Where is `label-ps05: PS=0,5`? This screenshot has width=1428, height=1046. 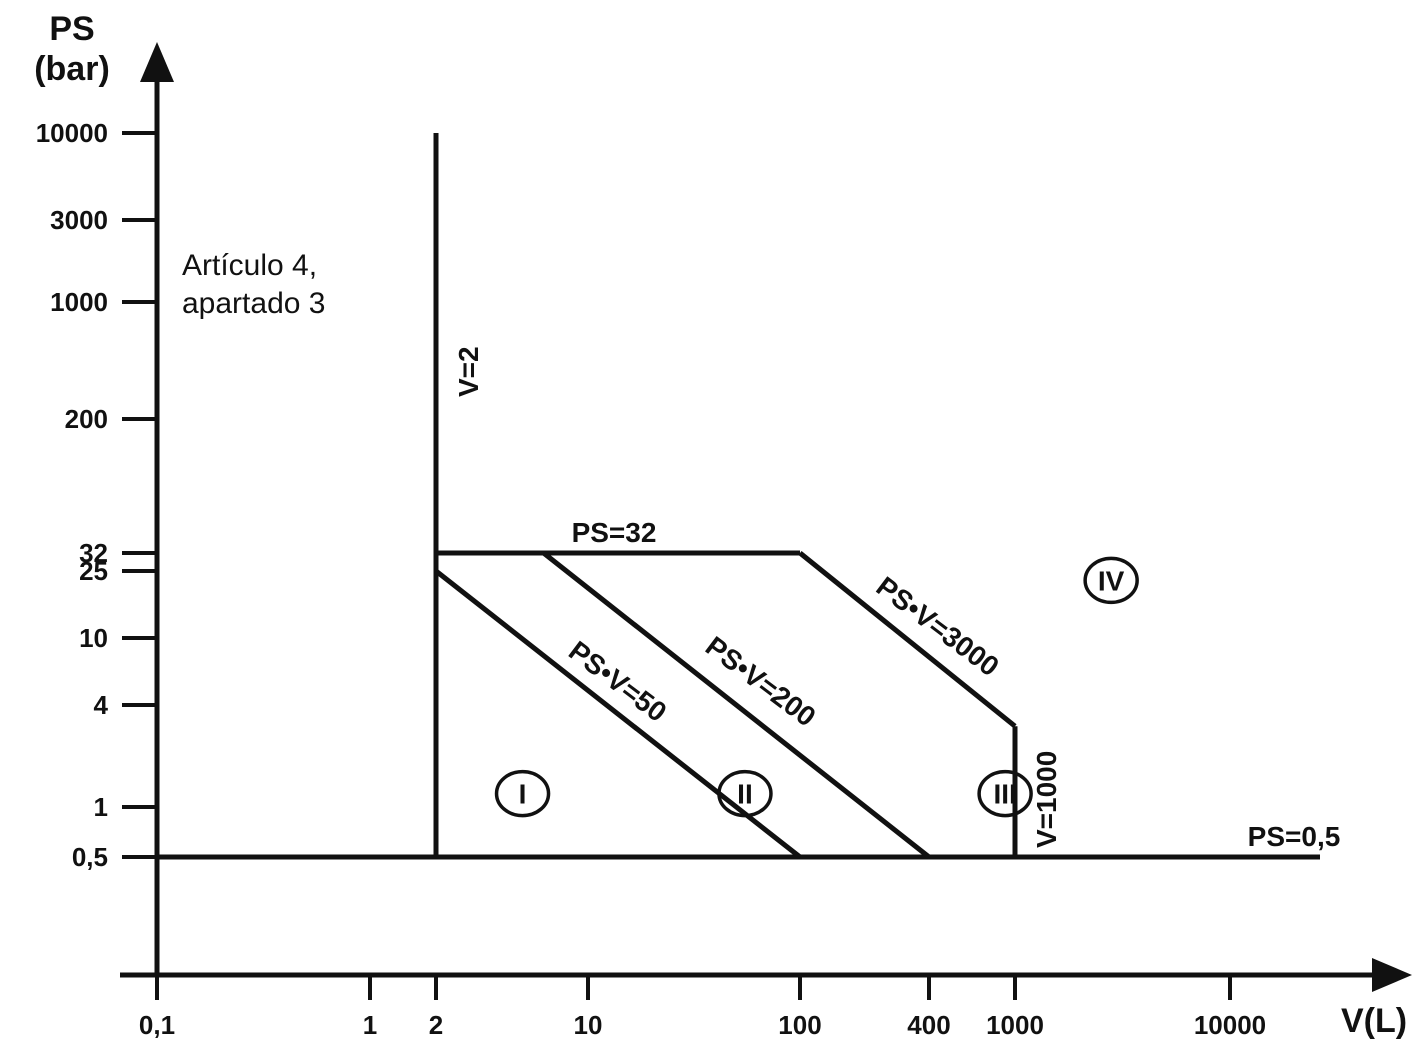 label-ps05: PS=0,5 is located at coordinates (1294, 836).